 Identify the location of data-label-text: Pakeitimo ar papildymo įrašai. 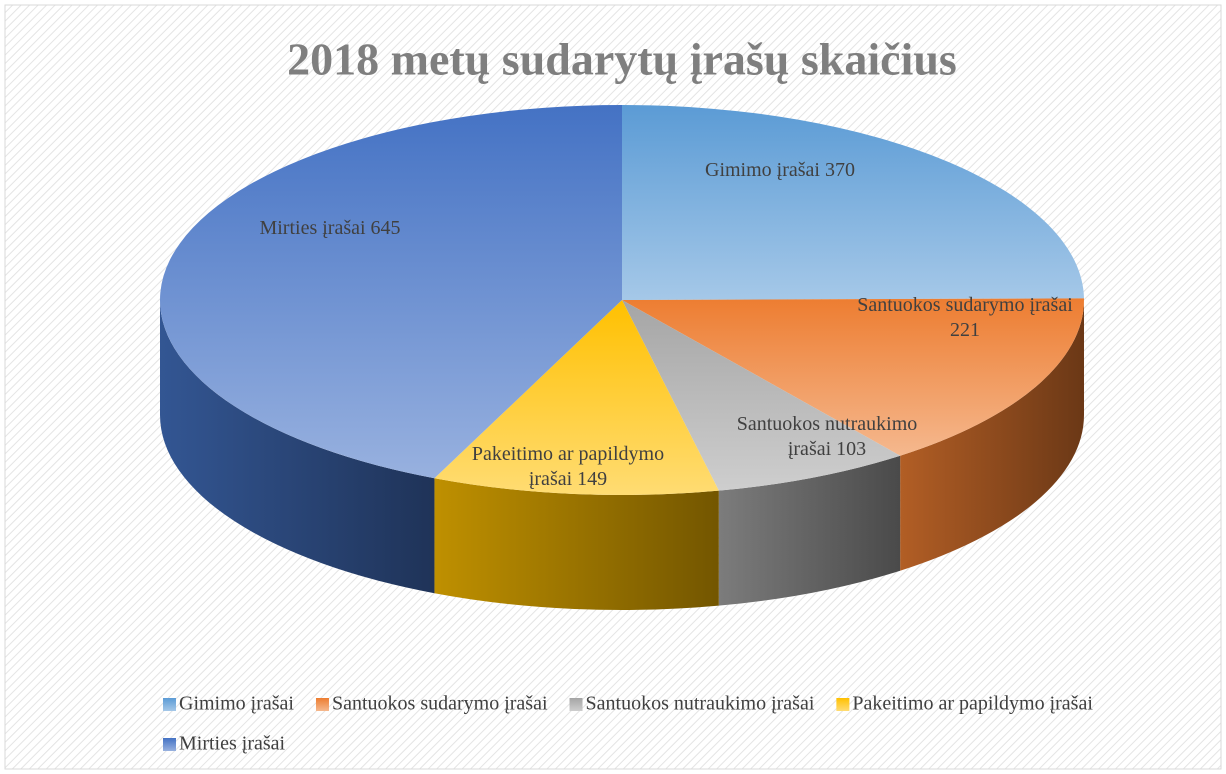
(568, 466).